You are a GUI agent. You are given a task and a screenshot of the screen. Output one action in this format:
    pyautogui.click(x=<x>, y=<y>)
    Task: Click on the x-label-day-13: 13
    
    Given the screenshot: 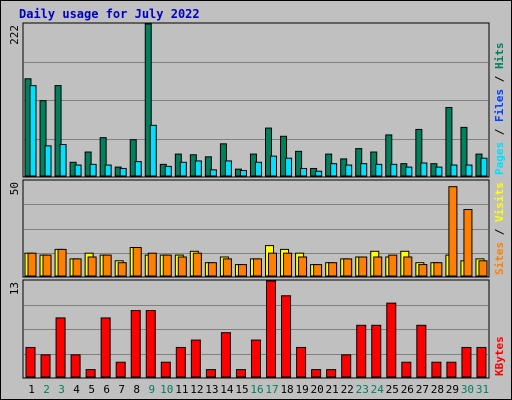 What is the action you would take?
    pyautogui.click(x=211, y=389)
    